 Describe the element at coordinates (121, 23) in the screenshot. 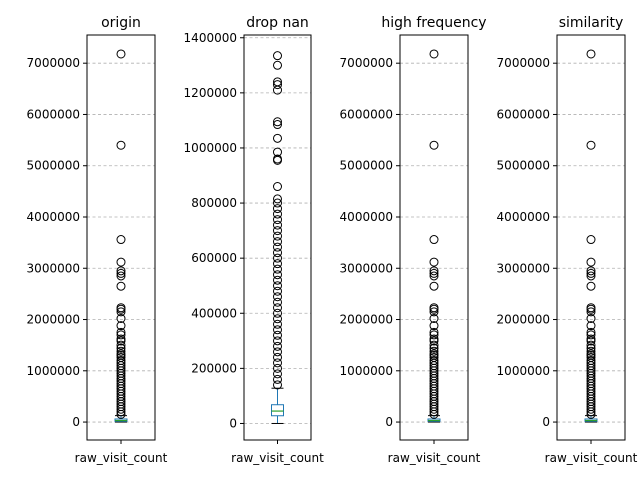

I see `subplot-title: origin` at that location.